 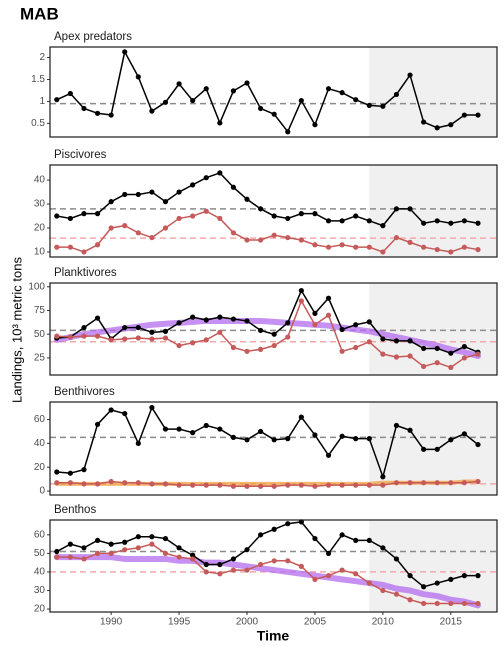 I want to click on panel-title: Benthos, so click(x=75, y=510).